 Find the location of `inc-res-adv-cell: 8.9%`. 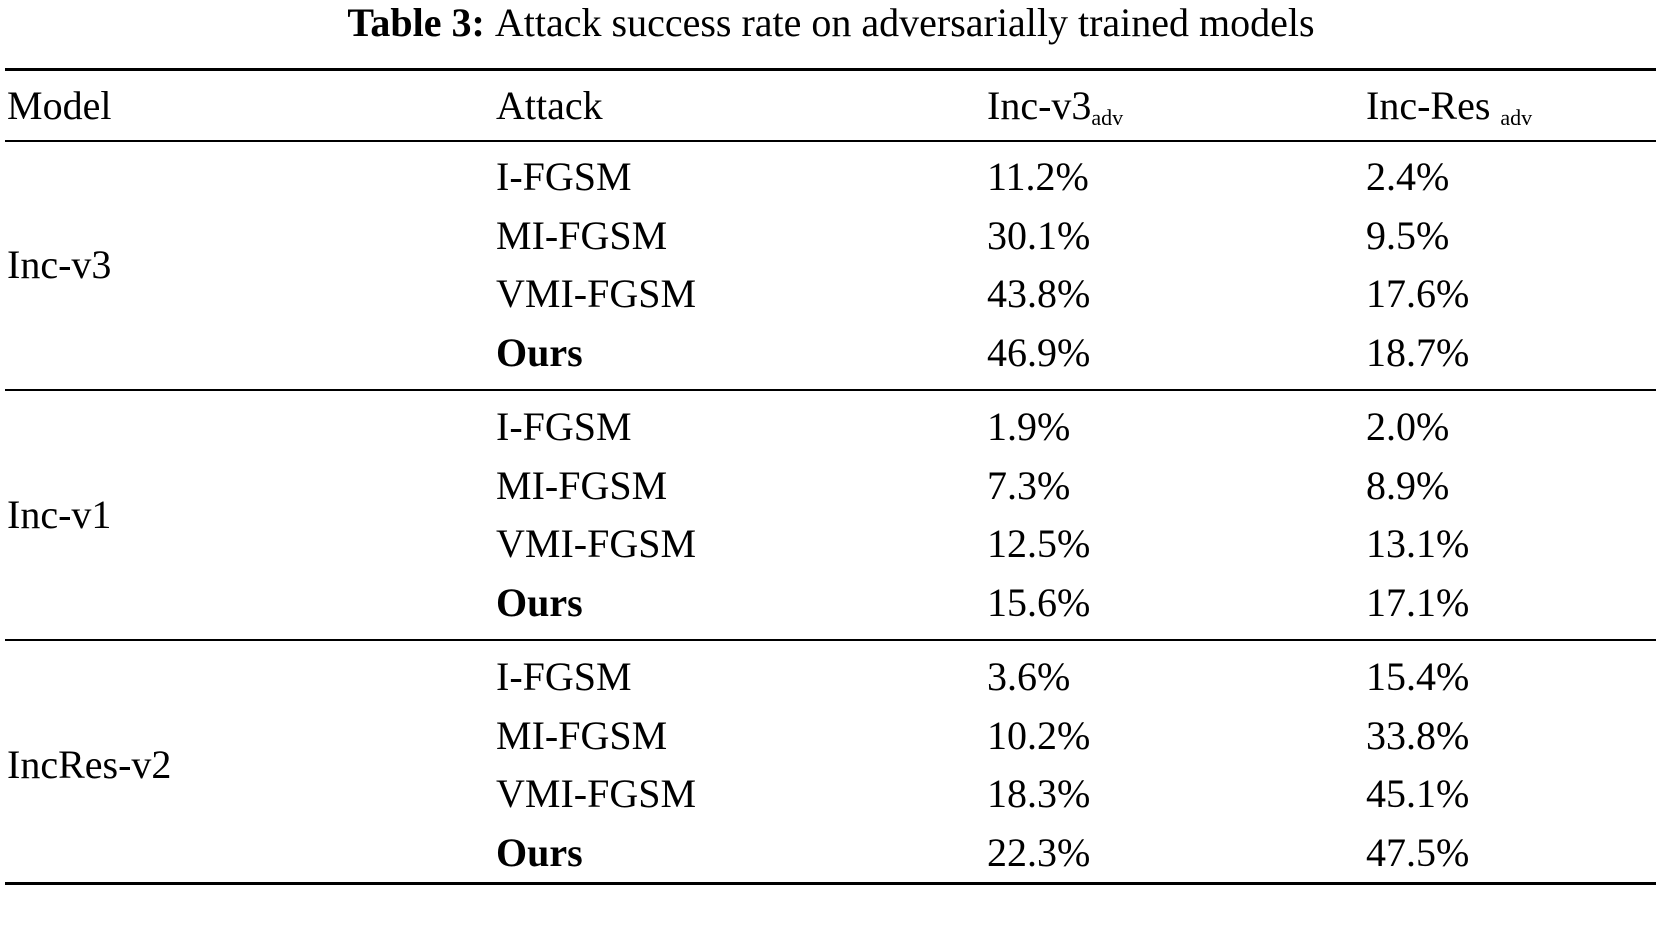

inc-res-adv-cell: 8.9% is located at coordinates (1408, 485).